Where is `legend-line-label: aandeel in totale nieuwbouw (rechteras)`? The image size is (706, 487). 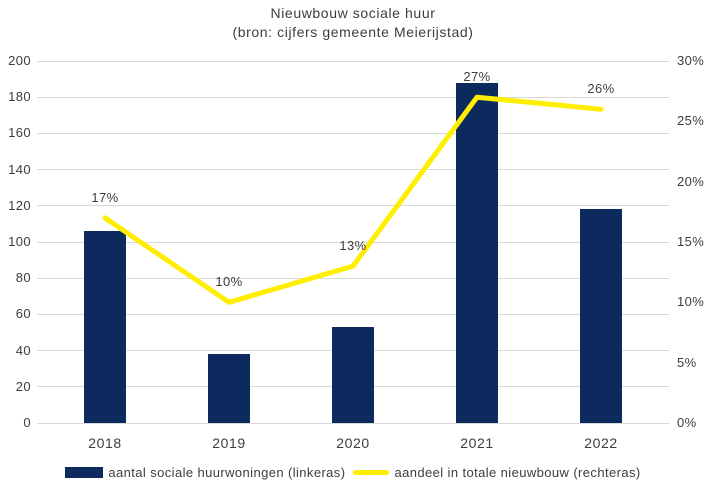
legend-line-label: aandeel in totale nieuwbouw (rechteras) is located at coordinates (517, 472).